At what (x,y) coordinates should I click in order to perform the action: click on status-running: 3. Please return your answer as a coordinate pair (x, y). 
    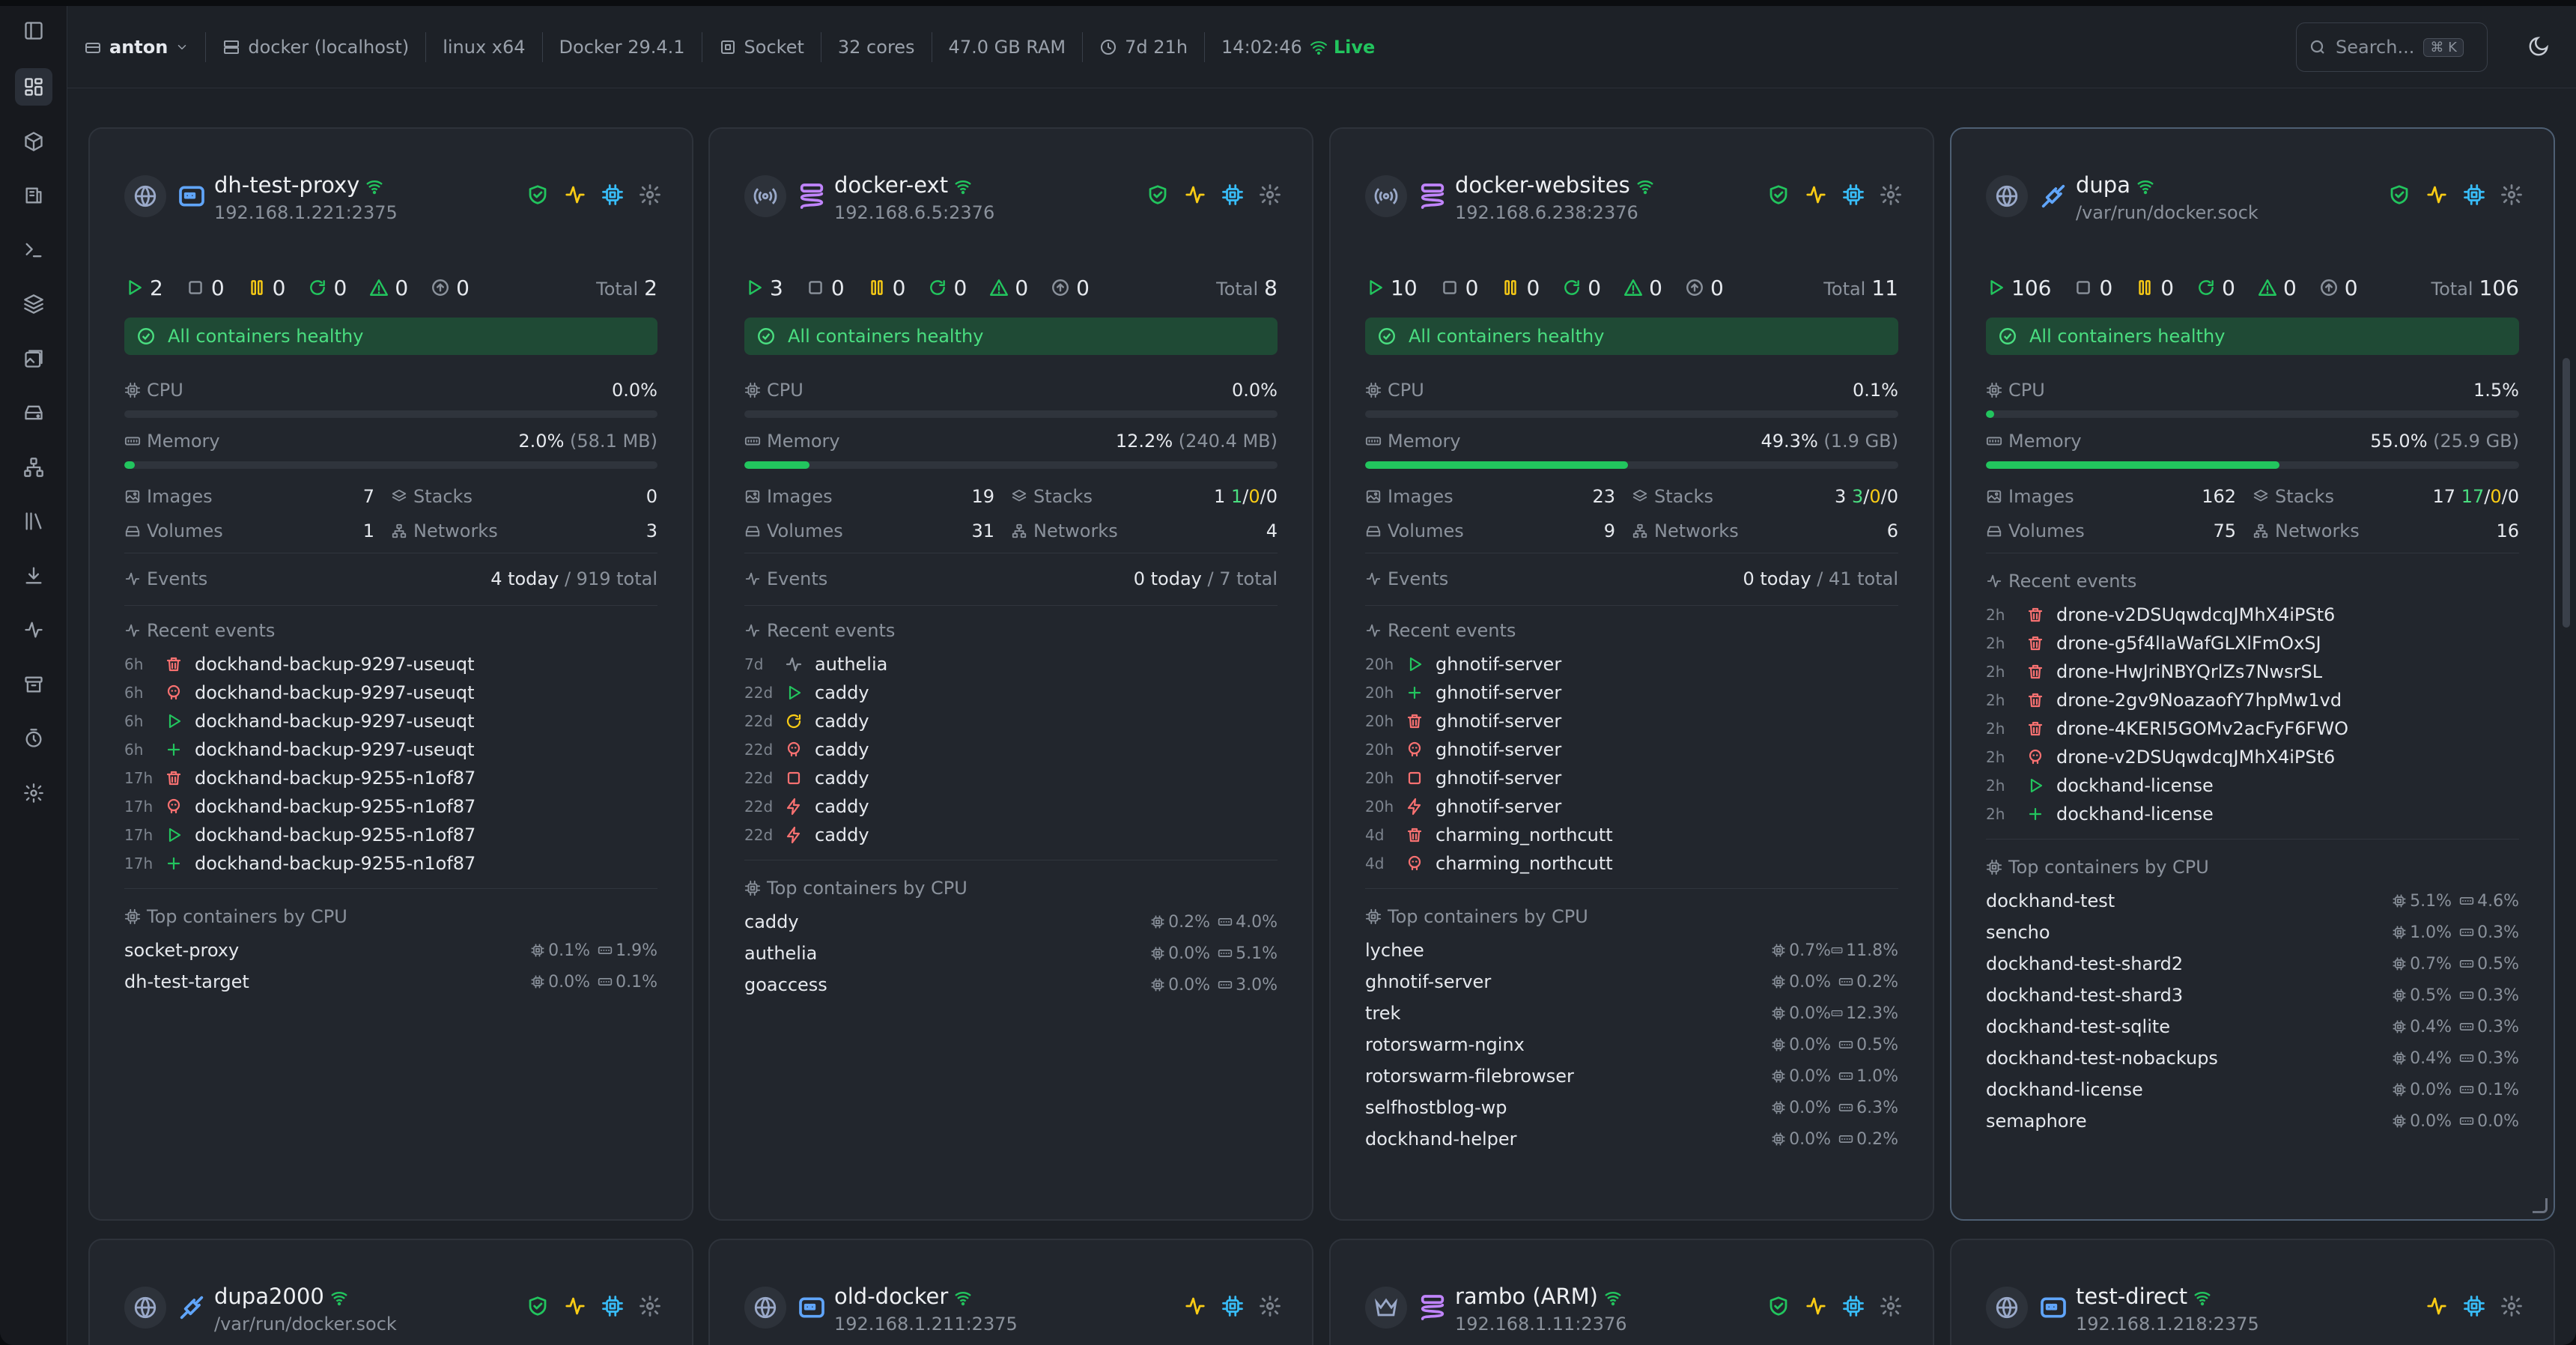
    Looking at the image, I should click on (763, 288).